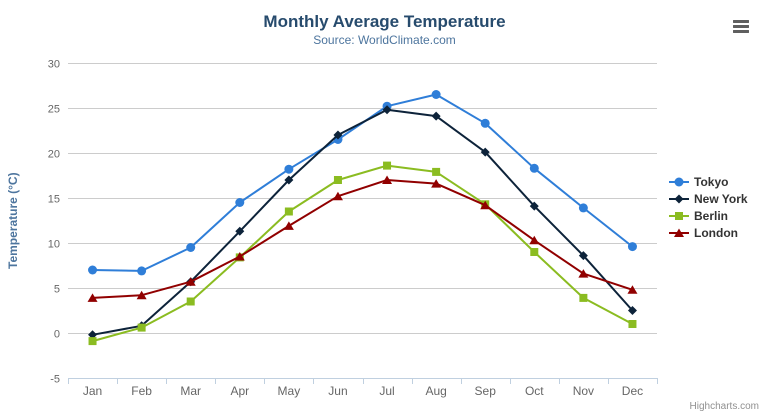 The image size is (769, 416). I want to click on x-axis-category-label: May, so click(289, 391).